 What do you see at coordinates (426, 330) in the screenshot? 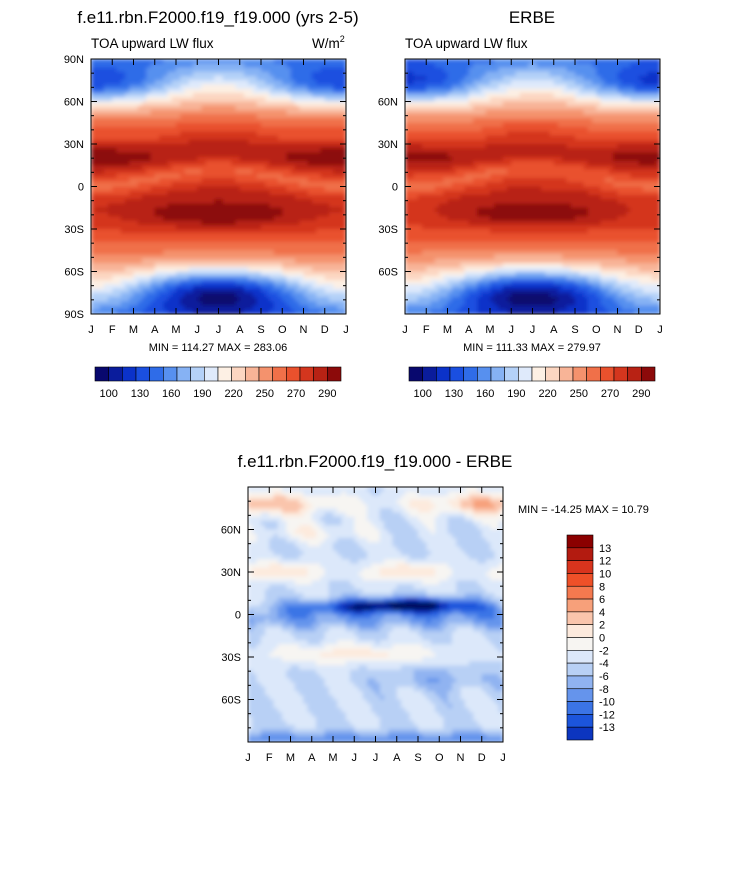
I see `erbe-x-tick-label: F` at bounding box center [426, 330].